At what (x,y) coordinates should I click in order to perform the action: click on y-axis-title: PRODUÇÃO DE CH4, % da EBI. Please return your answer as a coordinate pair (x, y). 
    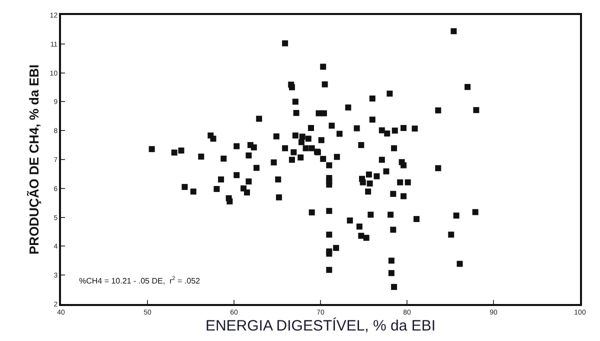
    Looking at the image, I should click on (34, 159).